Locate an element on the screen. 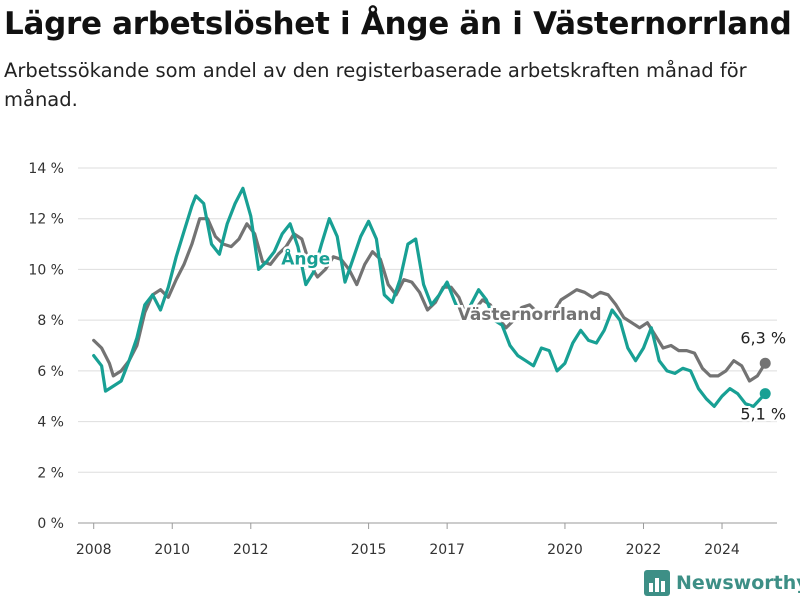 The width and height of the screenshot is (800, 600). series-endpoint-vasternorrland is located at coordinates (765, 363).